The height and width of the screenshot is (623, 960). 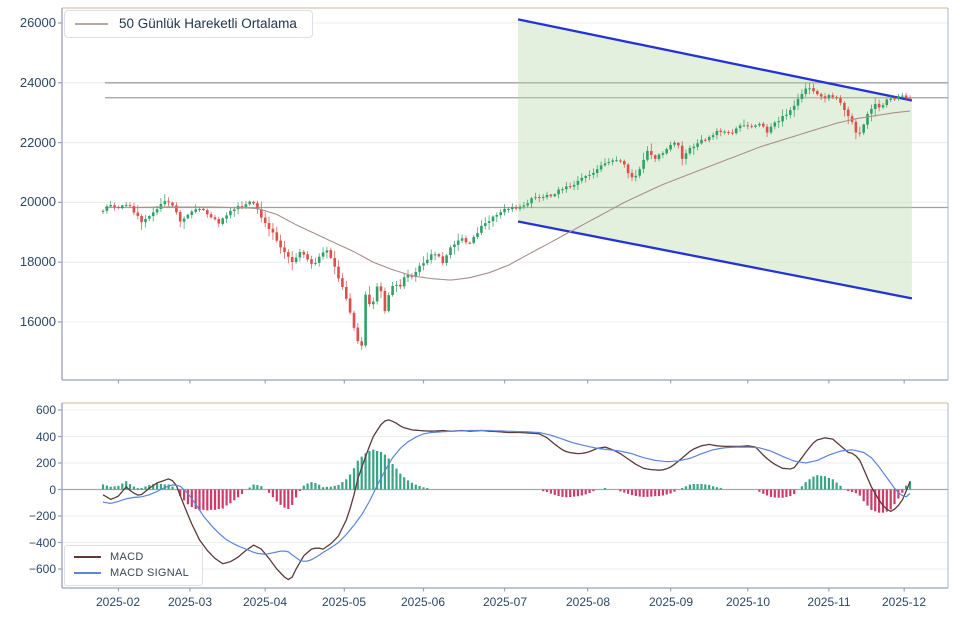 What do you see at coordinates (208, 23) in the screenshot?
I see `ma-legend-label: 50 Günlük Hareketli Ortalama` at bounding box center [208, 23].